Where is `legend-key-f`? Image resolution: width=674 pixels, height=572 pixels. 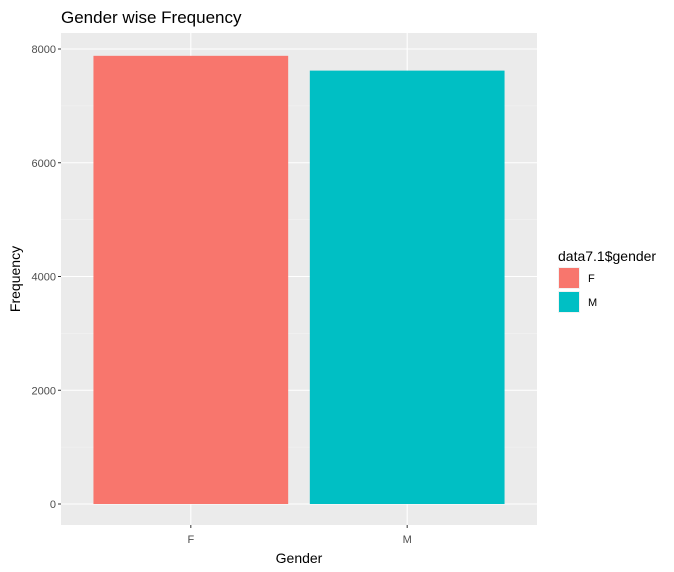 legend-key-f is located at coordinates (569, 278).